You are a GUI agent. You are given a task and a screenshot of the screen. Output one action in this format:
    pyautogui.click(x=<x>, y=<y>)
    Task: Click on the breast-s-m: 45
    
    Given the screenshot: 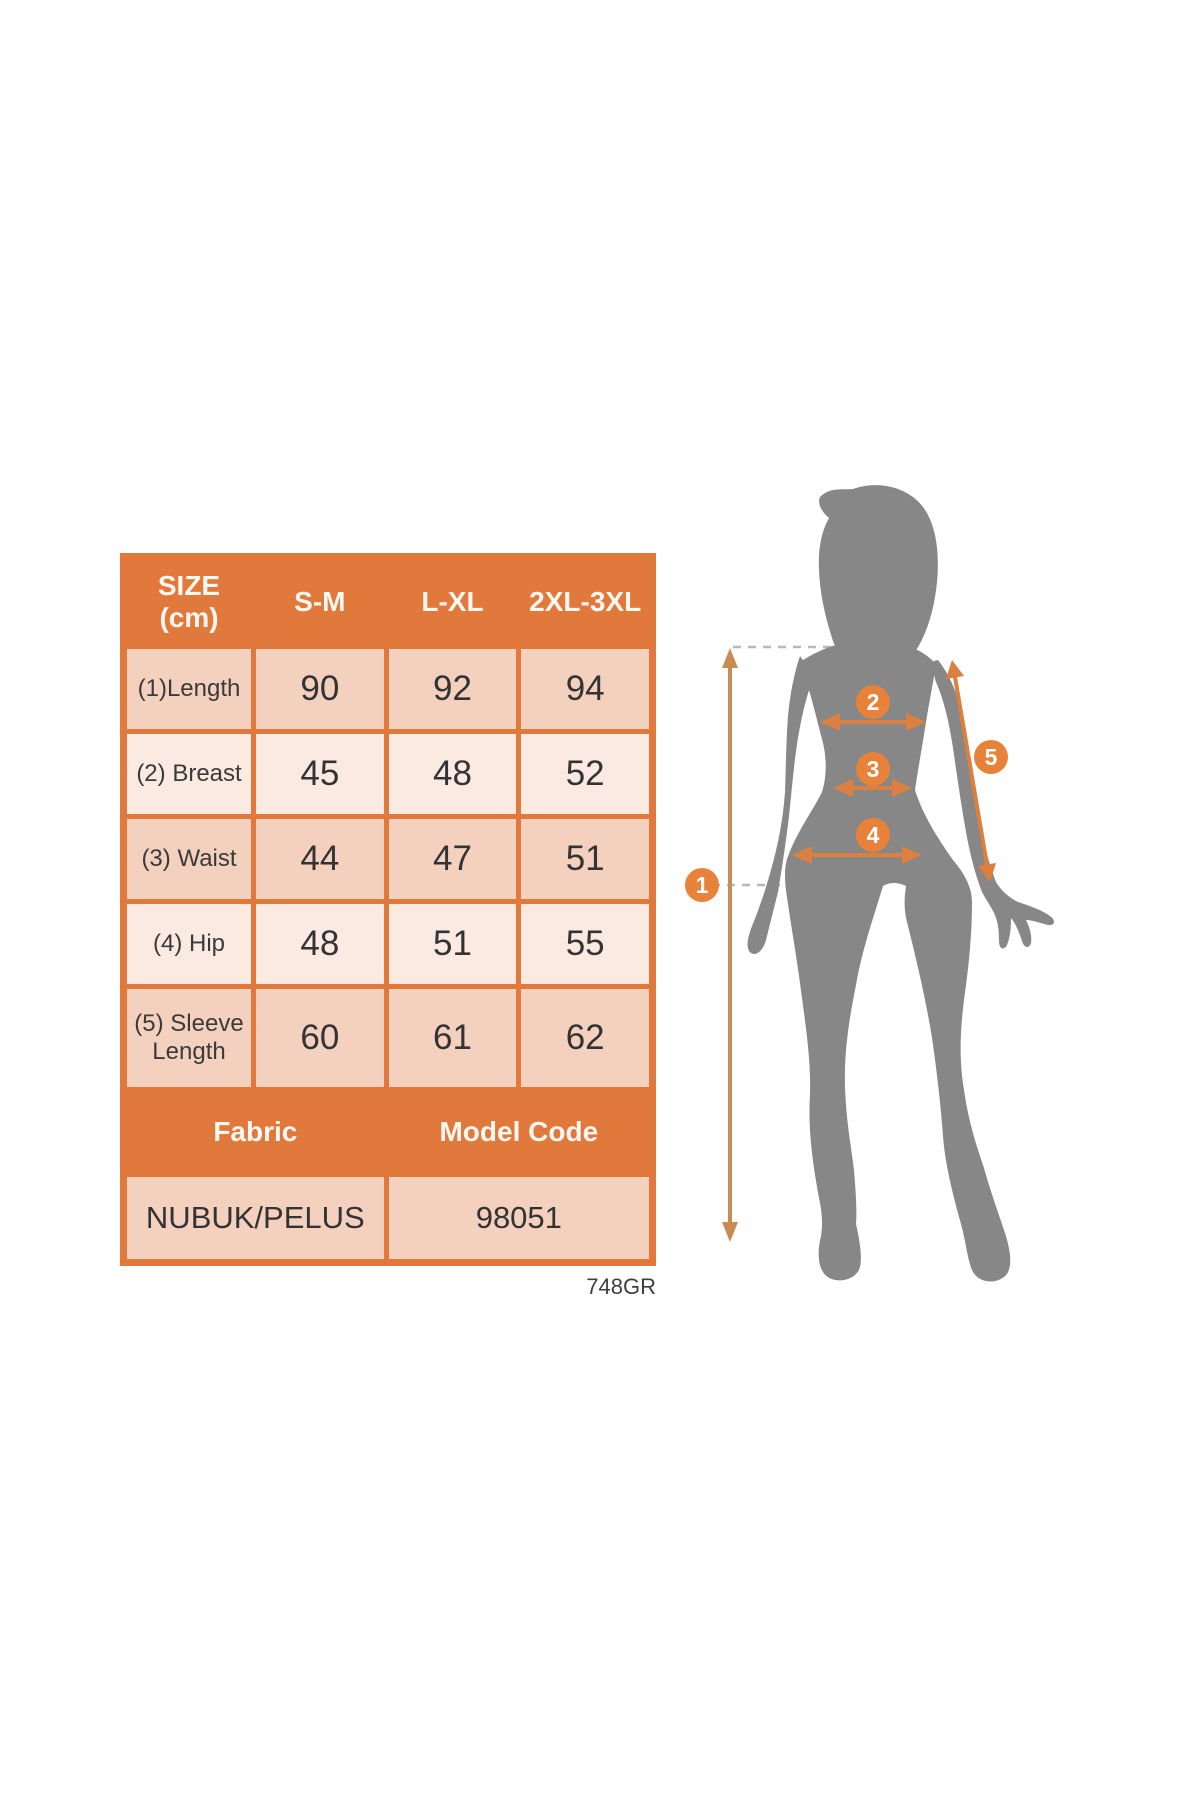 What is the action you would take?
    pyautogui.click(x=320, y=774)
    